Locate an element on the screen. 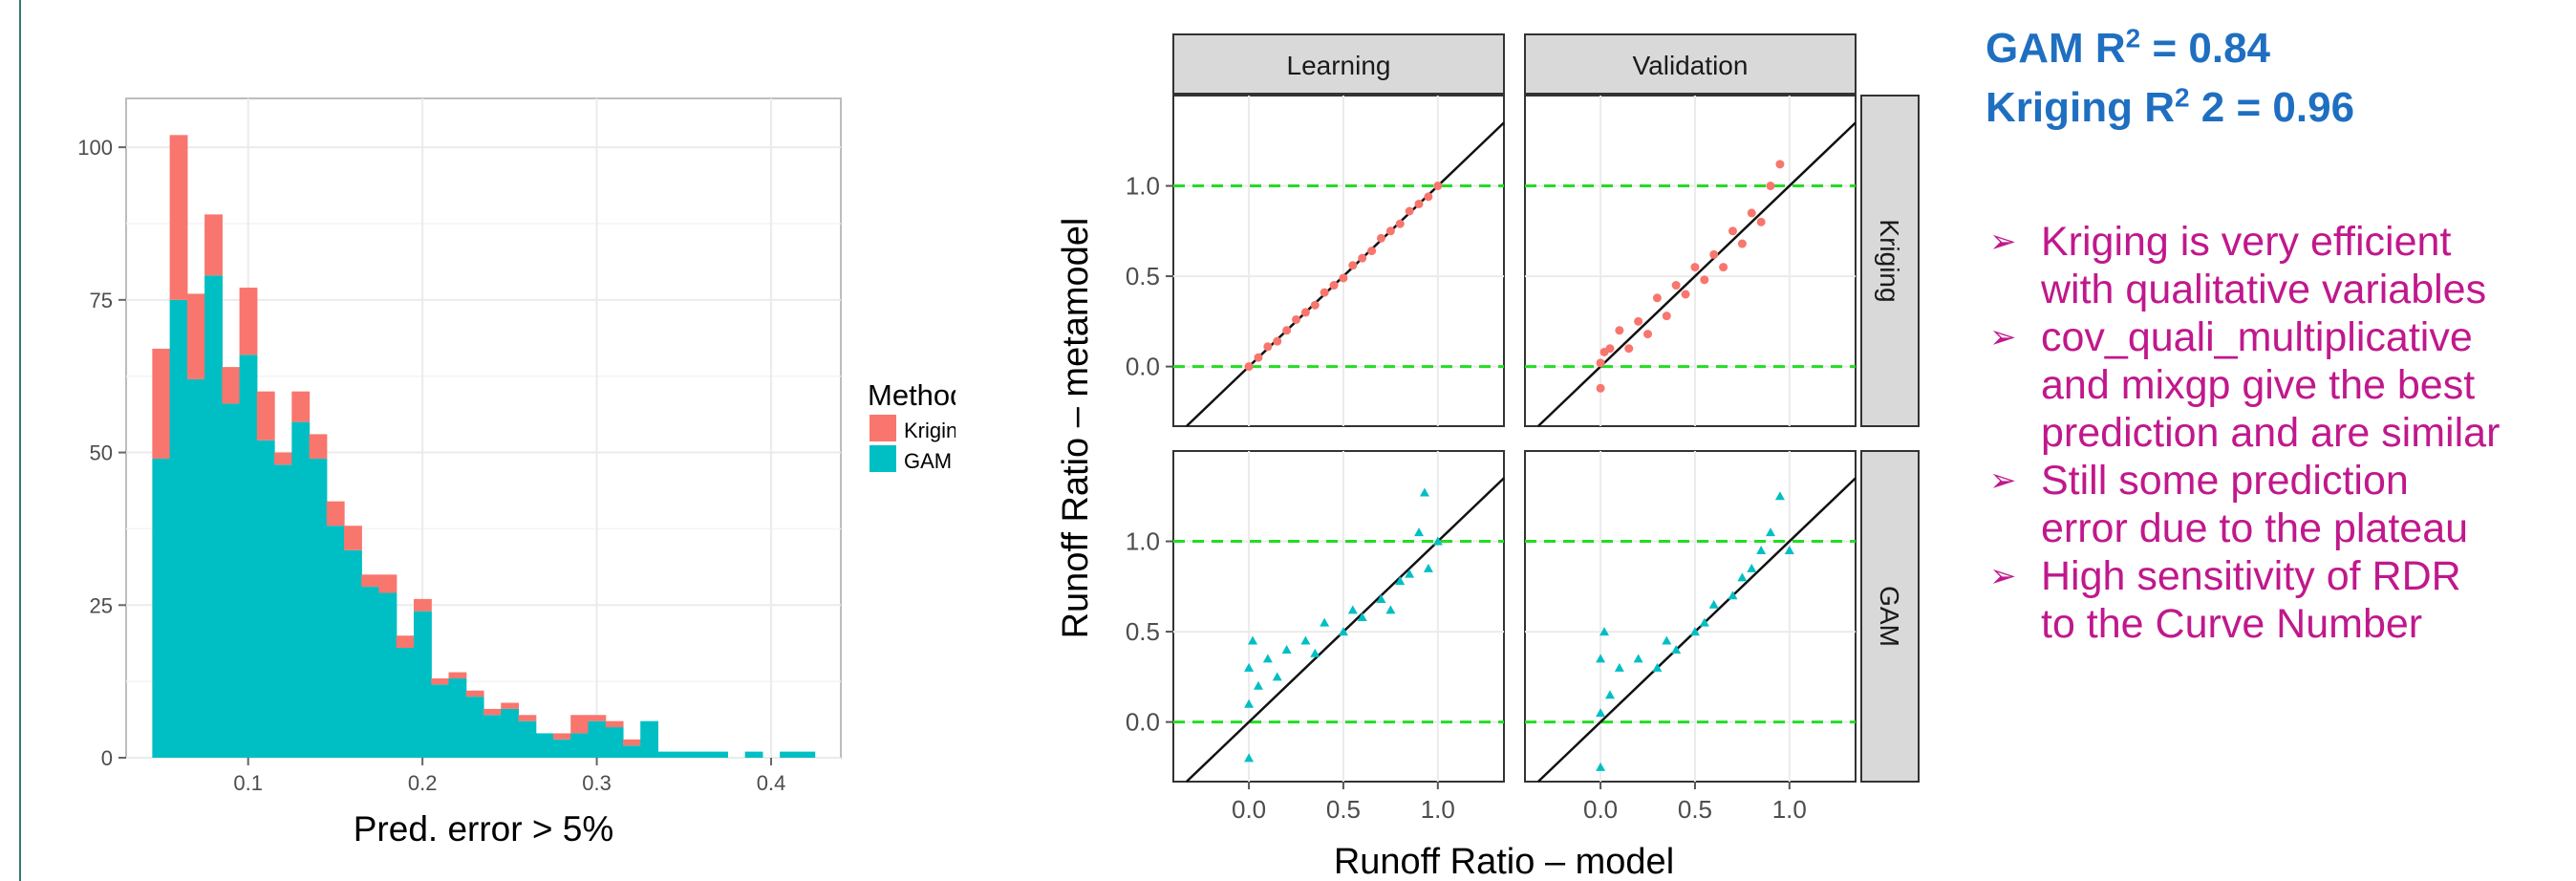 This screenshot has height=881, width=2576. bullet-line: Kriging is very efficient is located at coordinates (2246, 242).